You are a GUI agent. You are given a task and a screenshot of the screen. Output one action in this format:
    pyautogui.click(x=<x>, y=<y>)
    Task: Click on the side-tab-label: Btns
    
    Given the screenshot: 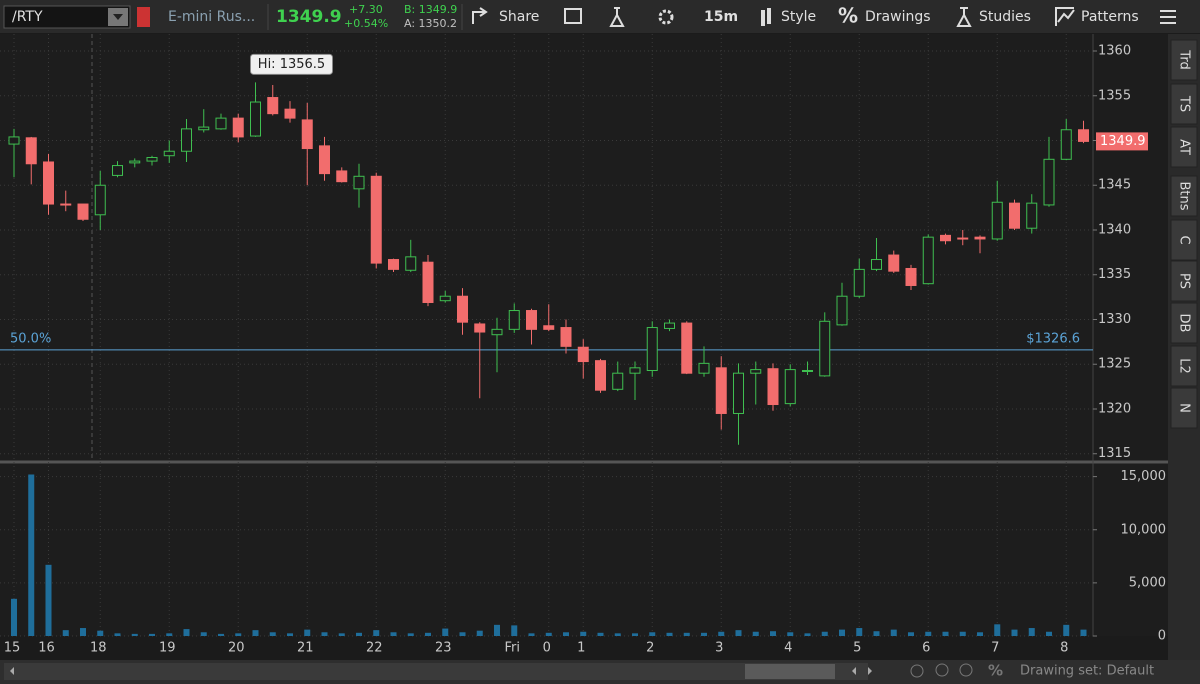 What is the action you would take?
    pyautogui.click(x=1184, y=195)
    